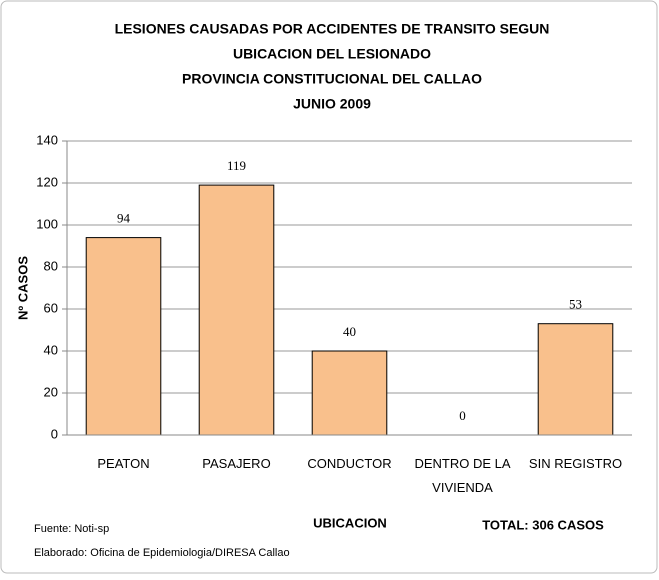  What do you see at coordinates (332, 104) in the screenshot?
I see `chart-title: JUNIO 2009` at bounding box center [332, 104].